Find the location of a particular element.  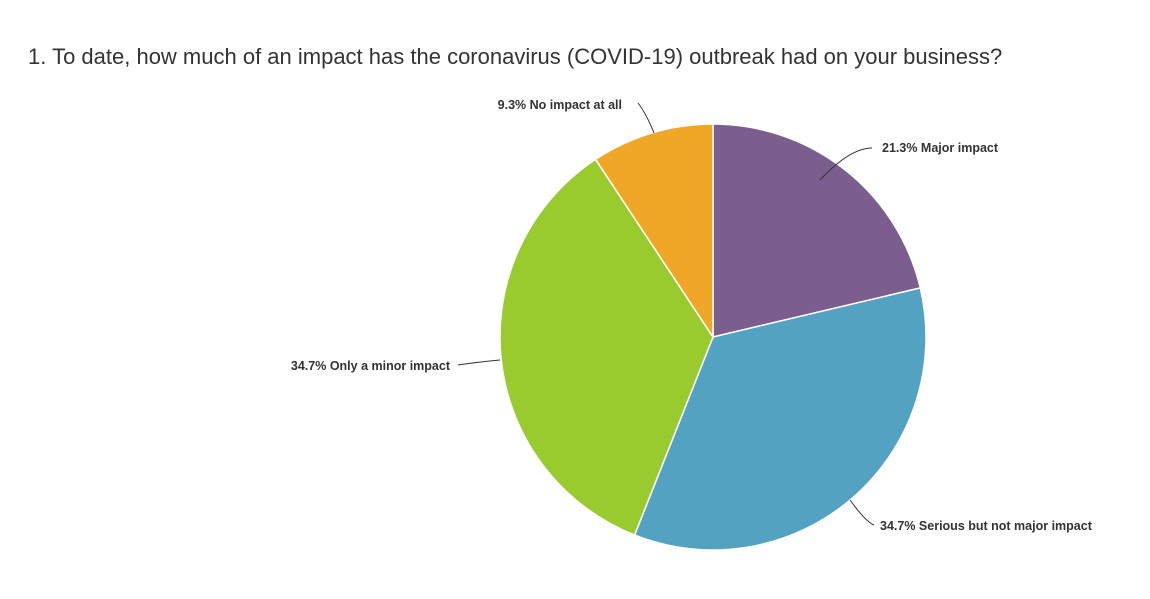

slice-major-impact is located at coordinates (817, 230).